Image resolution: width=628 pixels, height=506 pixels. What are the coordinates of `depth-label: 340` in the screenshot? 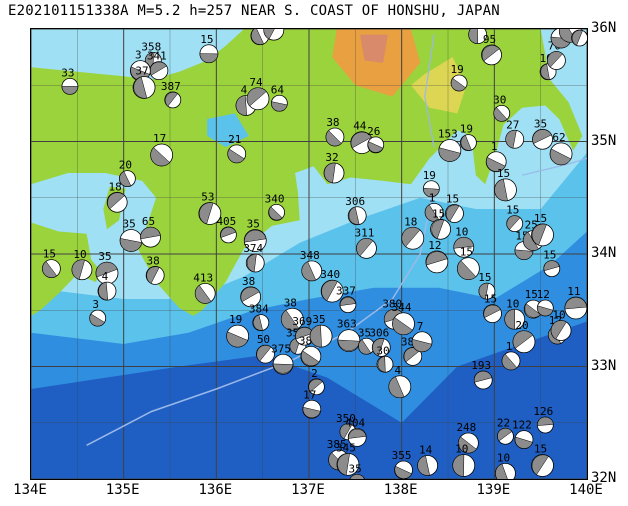 It's located at (330, 274).